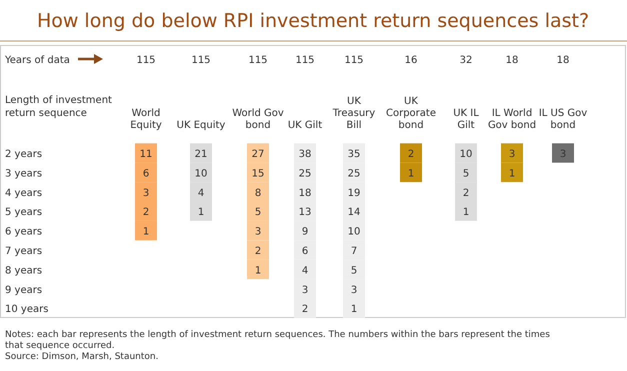 This screenshot has height=371, width=627. What do you see at coordinates (411, 113) in the screenshot?
I see `x-tick-label: UK Corporate bond` at bounding box center [411, 113].